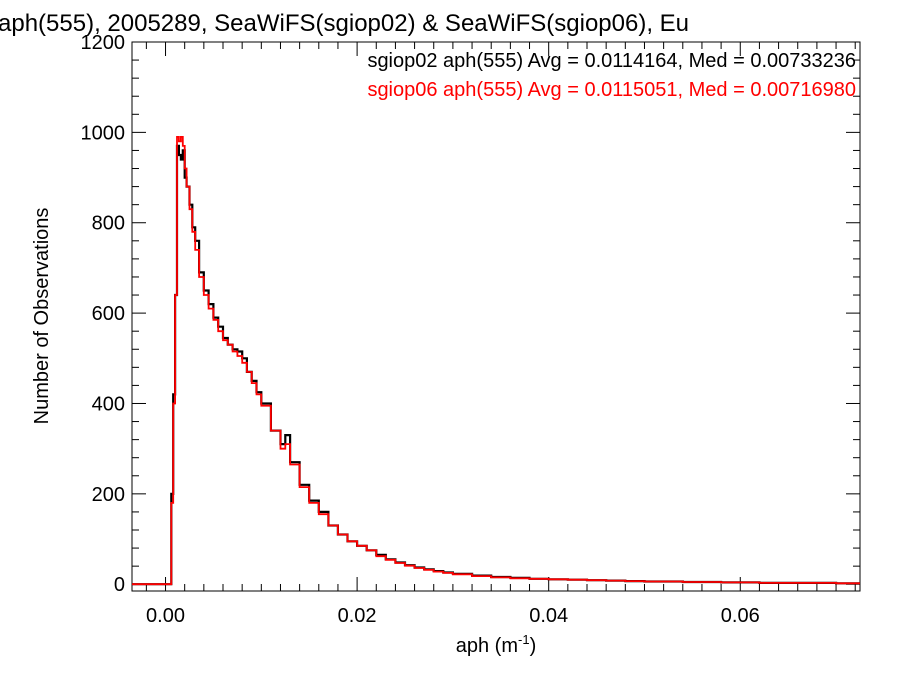  Describe the element at coordinates (487, 646) in the screenshot. I see `x-axis-title-main: aph (m` at that location.